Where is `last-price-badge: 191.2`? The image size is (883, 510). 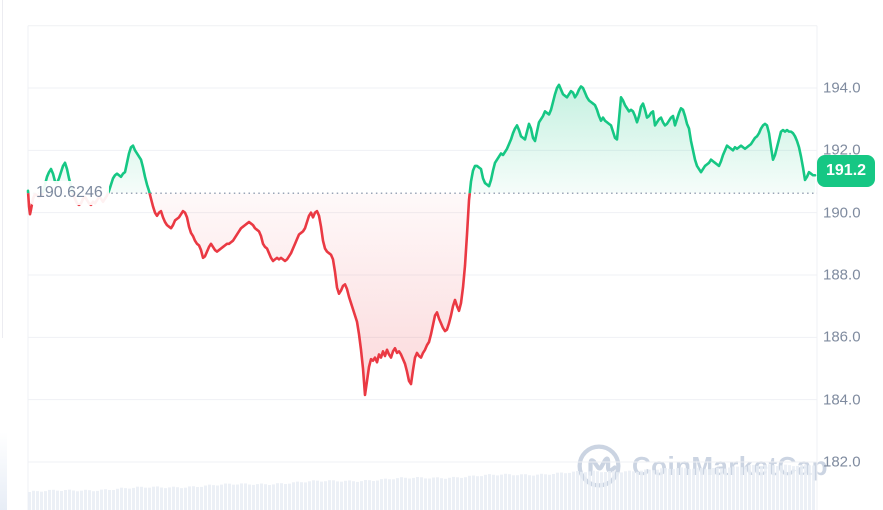
last-price-badge: 191.2 is located at coordinates (846, 171).